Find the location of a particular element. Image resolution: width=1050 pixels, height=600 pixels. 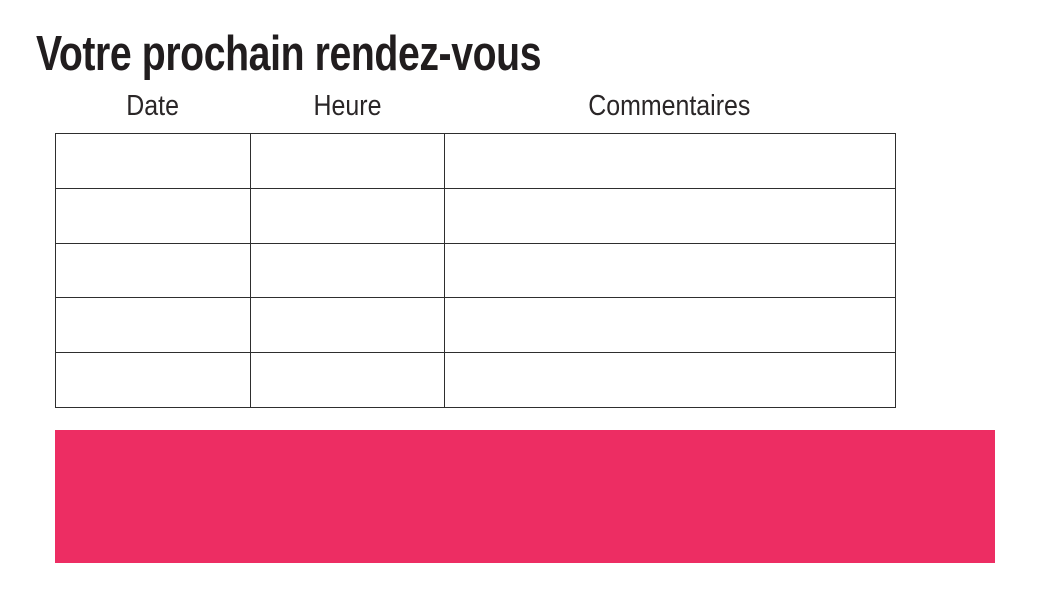

cell-r4-commentaires is located at coordinates (670, 325).